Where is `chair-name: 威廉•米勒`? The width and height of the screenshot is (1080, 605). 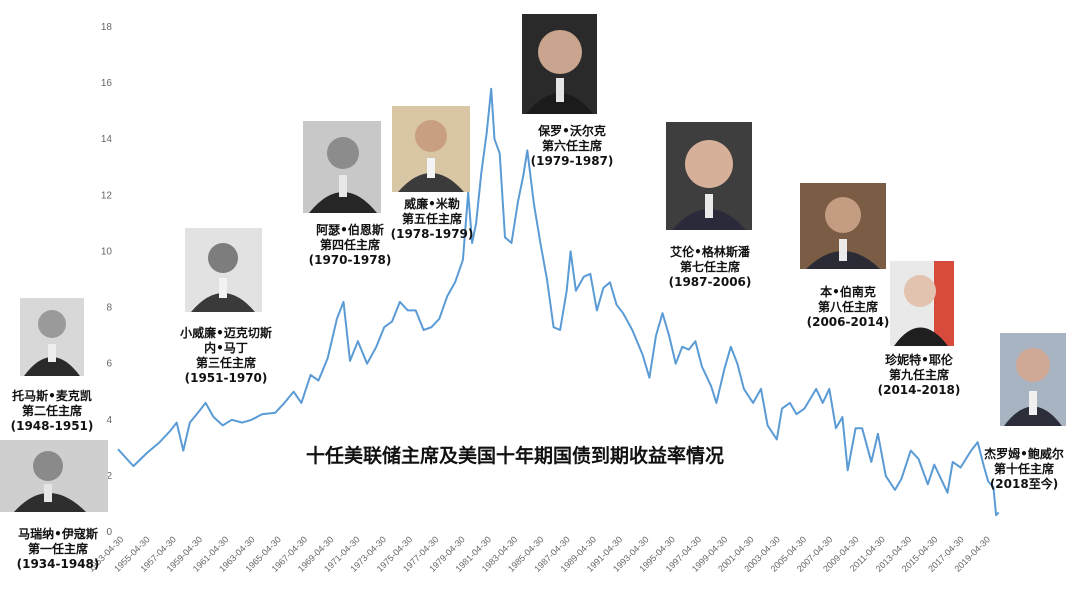 chair-name: 威廉•米勒 is located at coordinates (432, 204).